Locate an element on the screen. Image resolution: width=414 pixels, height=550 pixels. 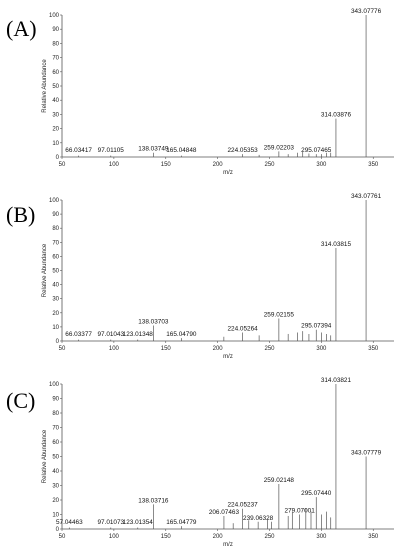
peak-label: 295.07440 is located at coordinates (316, 493).